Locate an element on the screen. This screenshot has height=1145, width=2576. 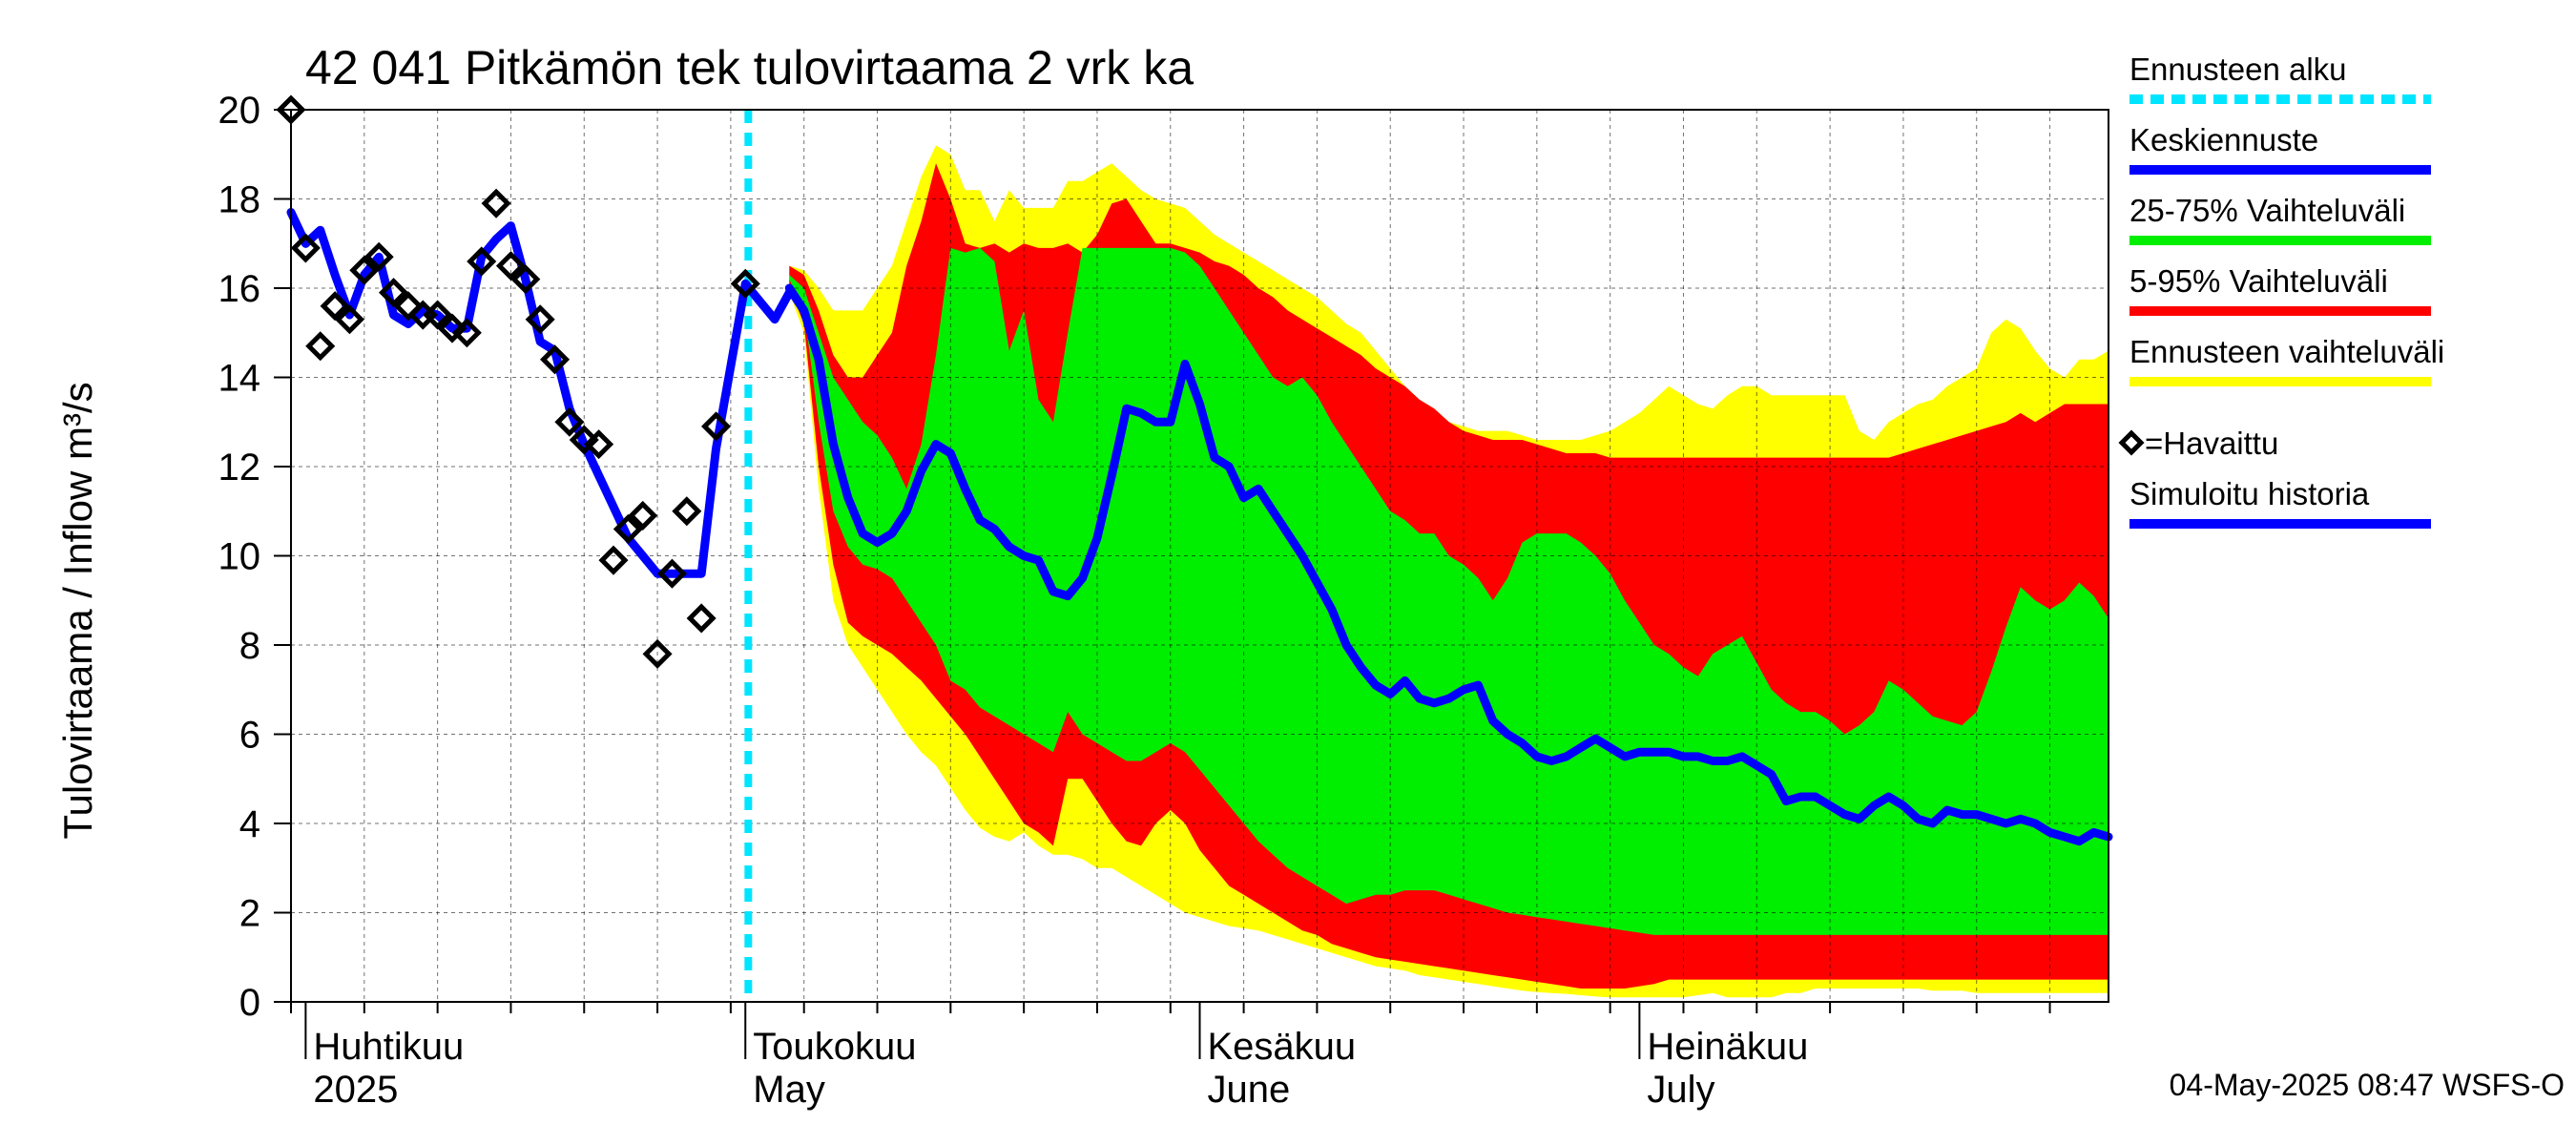
y-tick-label: 10 is located at coordinates (239, 557).